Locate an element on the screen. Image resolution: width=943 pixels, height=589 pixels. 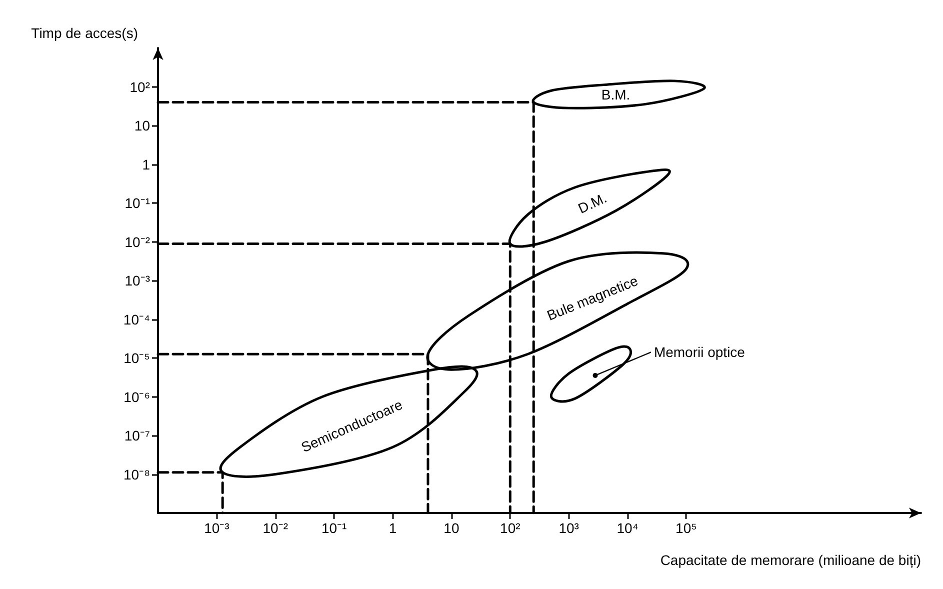
annotation: Memorii optice is located at coordinates (700, 352).